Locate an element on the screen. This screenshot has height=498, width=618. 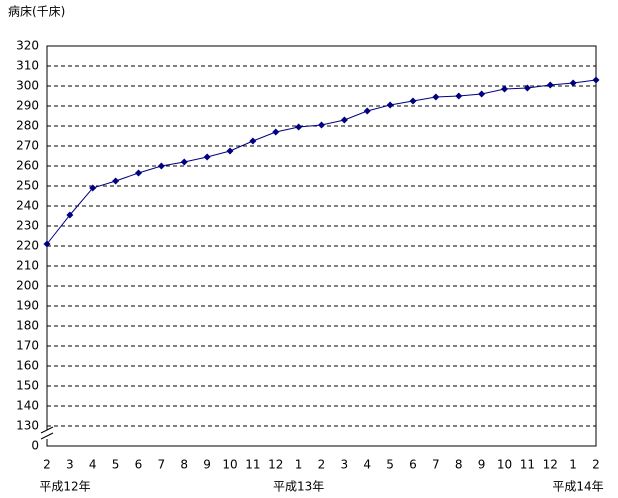
y-tick-label: 160 is located at coordinates (27, 366).